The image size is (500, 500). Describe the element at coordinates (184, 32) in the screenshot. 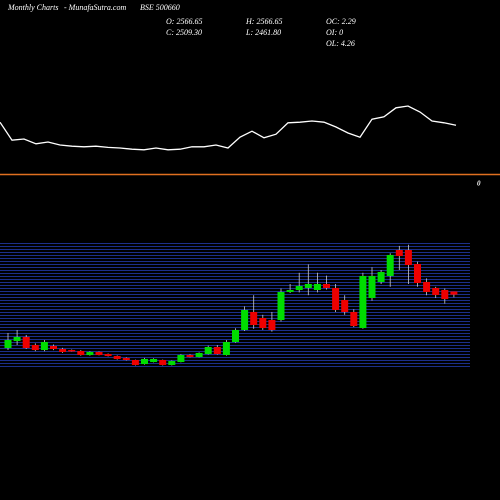

I see `close-value: C: 2509.30` at that location.